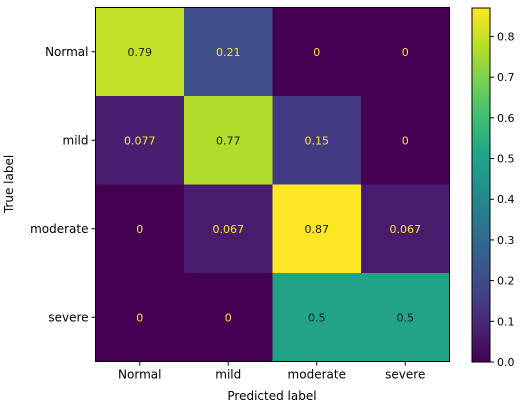  Describe the element at coordinates (63, 184) in the screenshot. I see `y-axis-ticks: Normal mild moderate severe` at that location.